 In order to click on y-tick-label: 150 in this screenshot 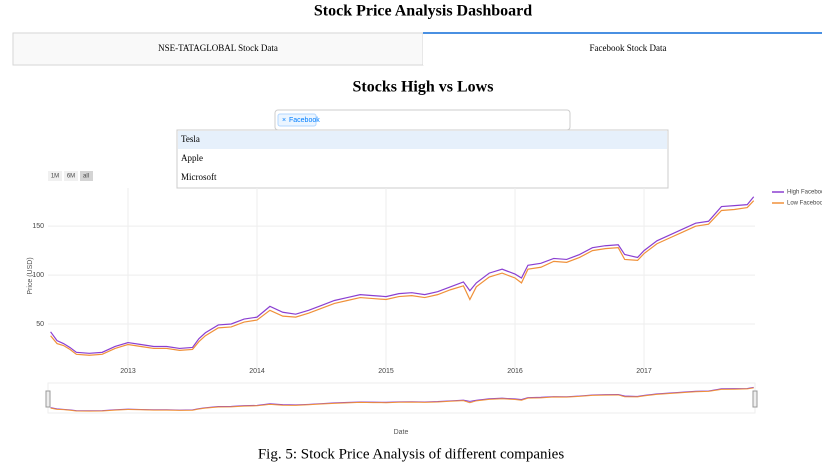, I will do `click(38, 226)`.